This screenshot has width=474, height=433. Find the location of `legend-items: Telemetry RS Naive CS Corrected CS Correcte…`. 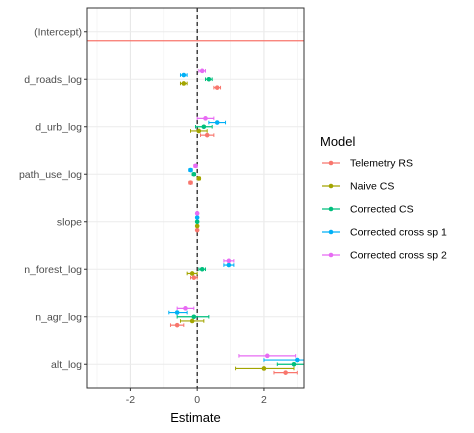

legend-items: Telemetry RS Naive CS Corrected CS Correcte… is located at coordinates (384, 210).